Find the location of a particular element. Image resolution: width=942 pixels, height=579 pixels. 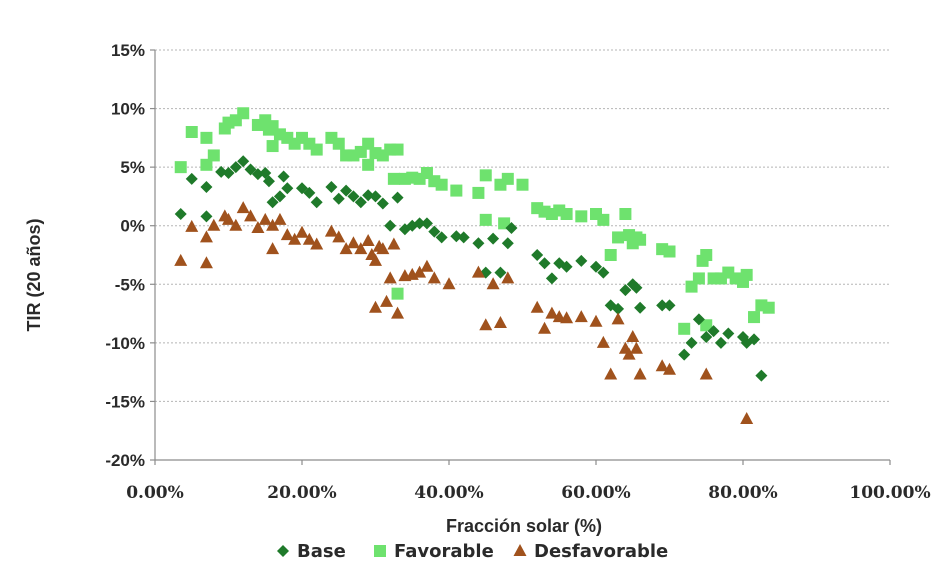

x-tick-label: 20.00% is located at coordinates (301, 493).